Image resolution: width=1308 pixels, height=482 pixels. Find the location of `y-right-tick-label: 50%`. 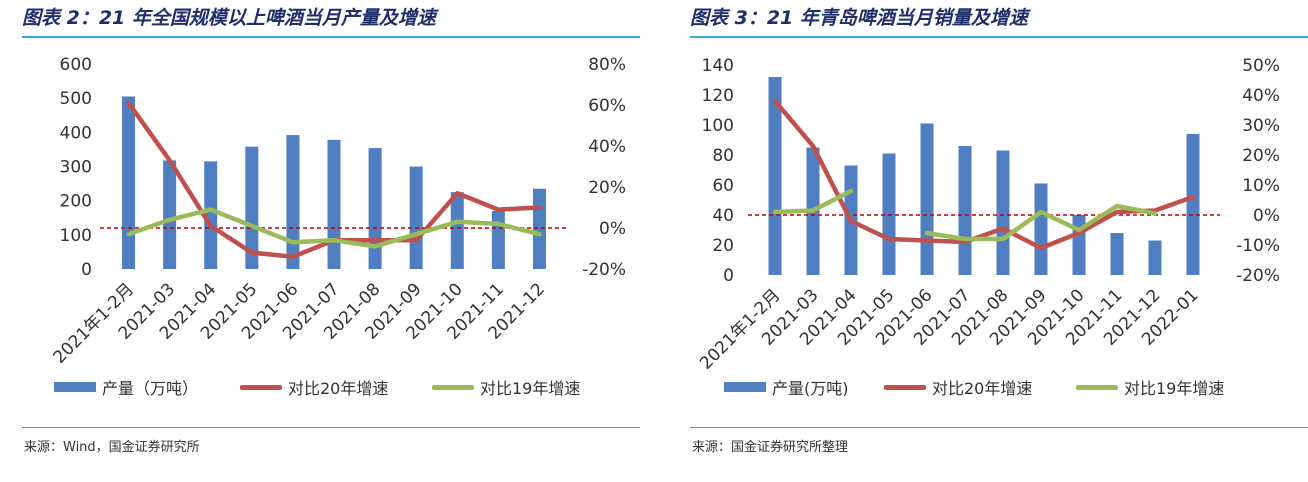

y-right-tick-label: 50% is located at coordinates (1261, 66).